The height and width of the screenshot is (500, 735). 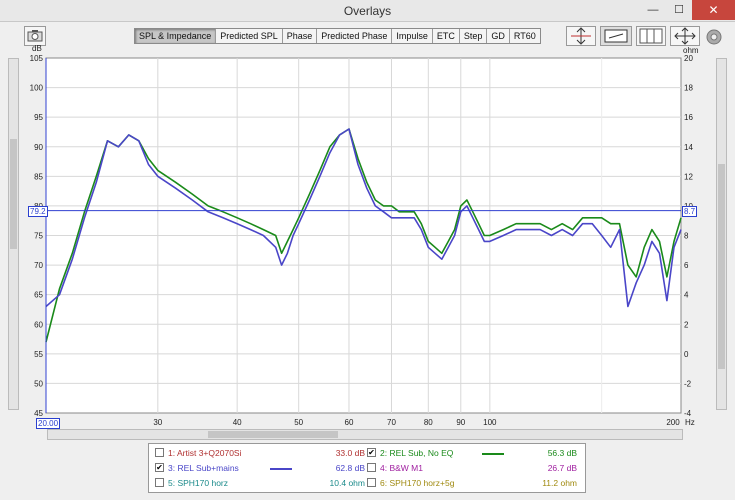 I want to click on x-tick-label: 80, so click(x=428, y=422).